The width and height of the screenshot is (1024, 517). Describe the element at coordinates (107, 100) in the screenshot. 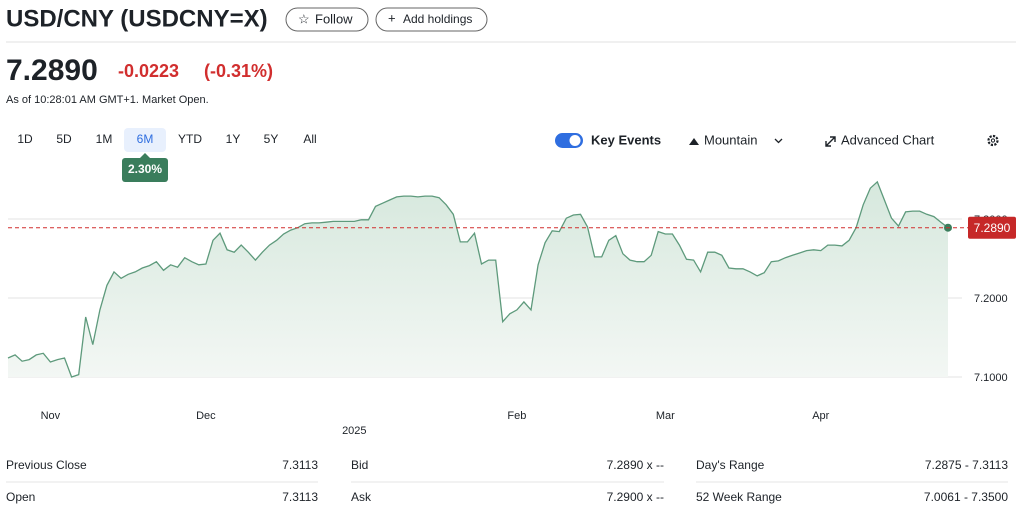

I see `as-of: As of 10:28:01 AM GMT+1. Market Open.` at that location.